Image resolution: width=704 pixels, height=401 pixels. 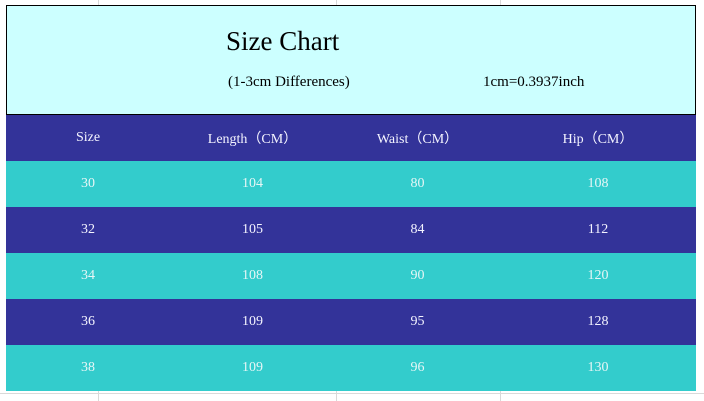 I want to click on table-row: 36 109 95 128, so click(x=351, y=322).